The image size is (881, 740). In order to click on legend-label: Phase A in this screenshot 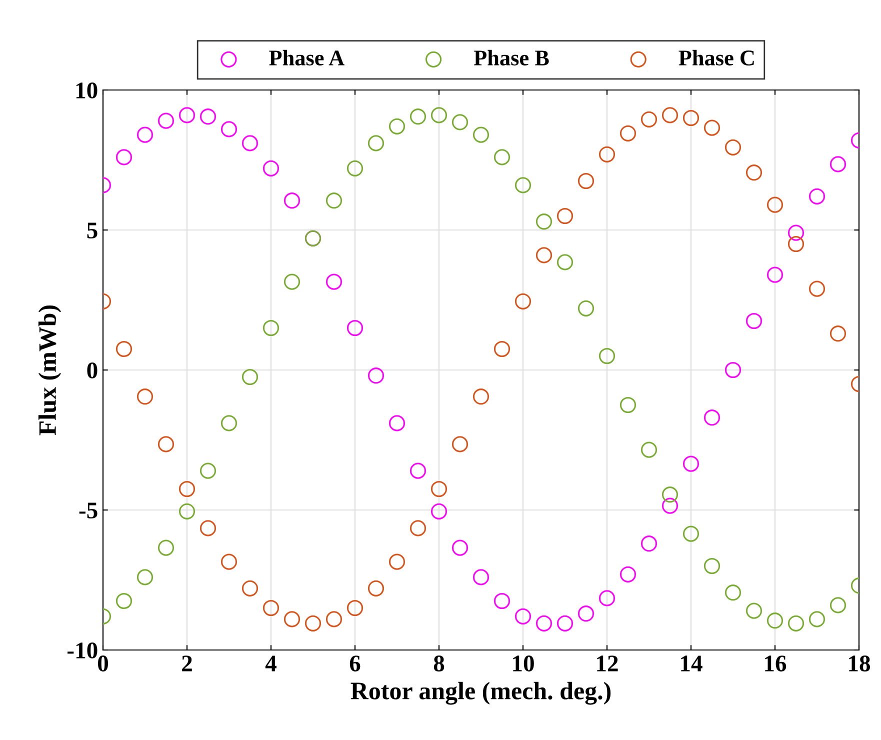, I will do `click(306, 58)`.